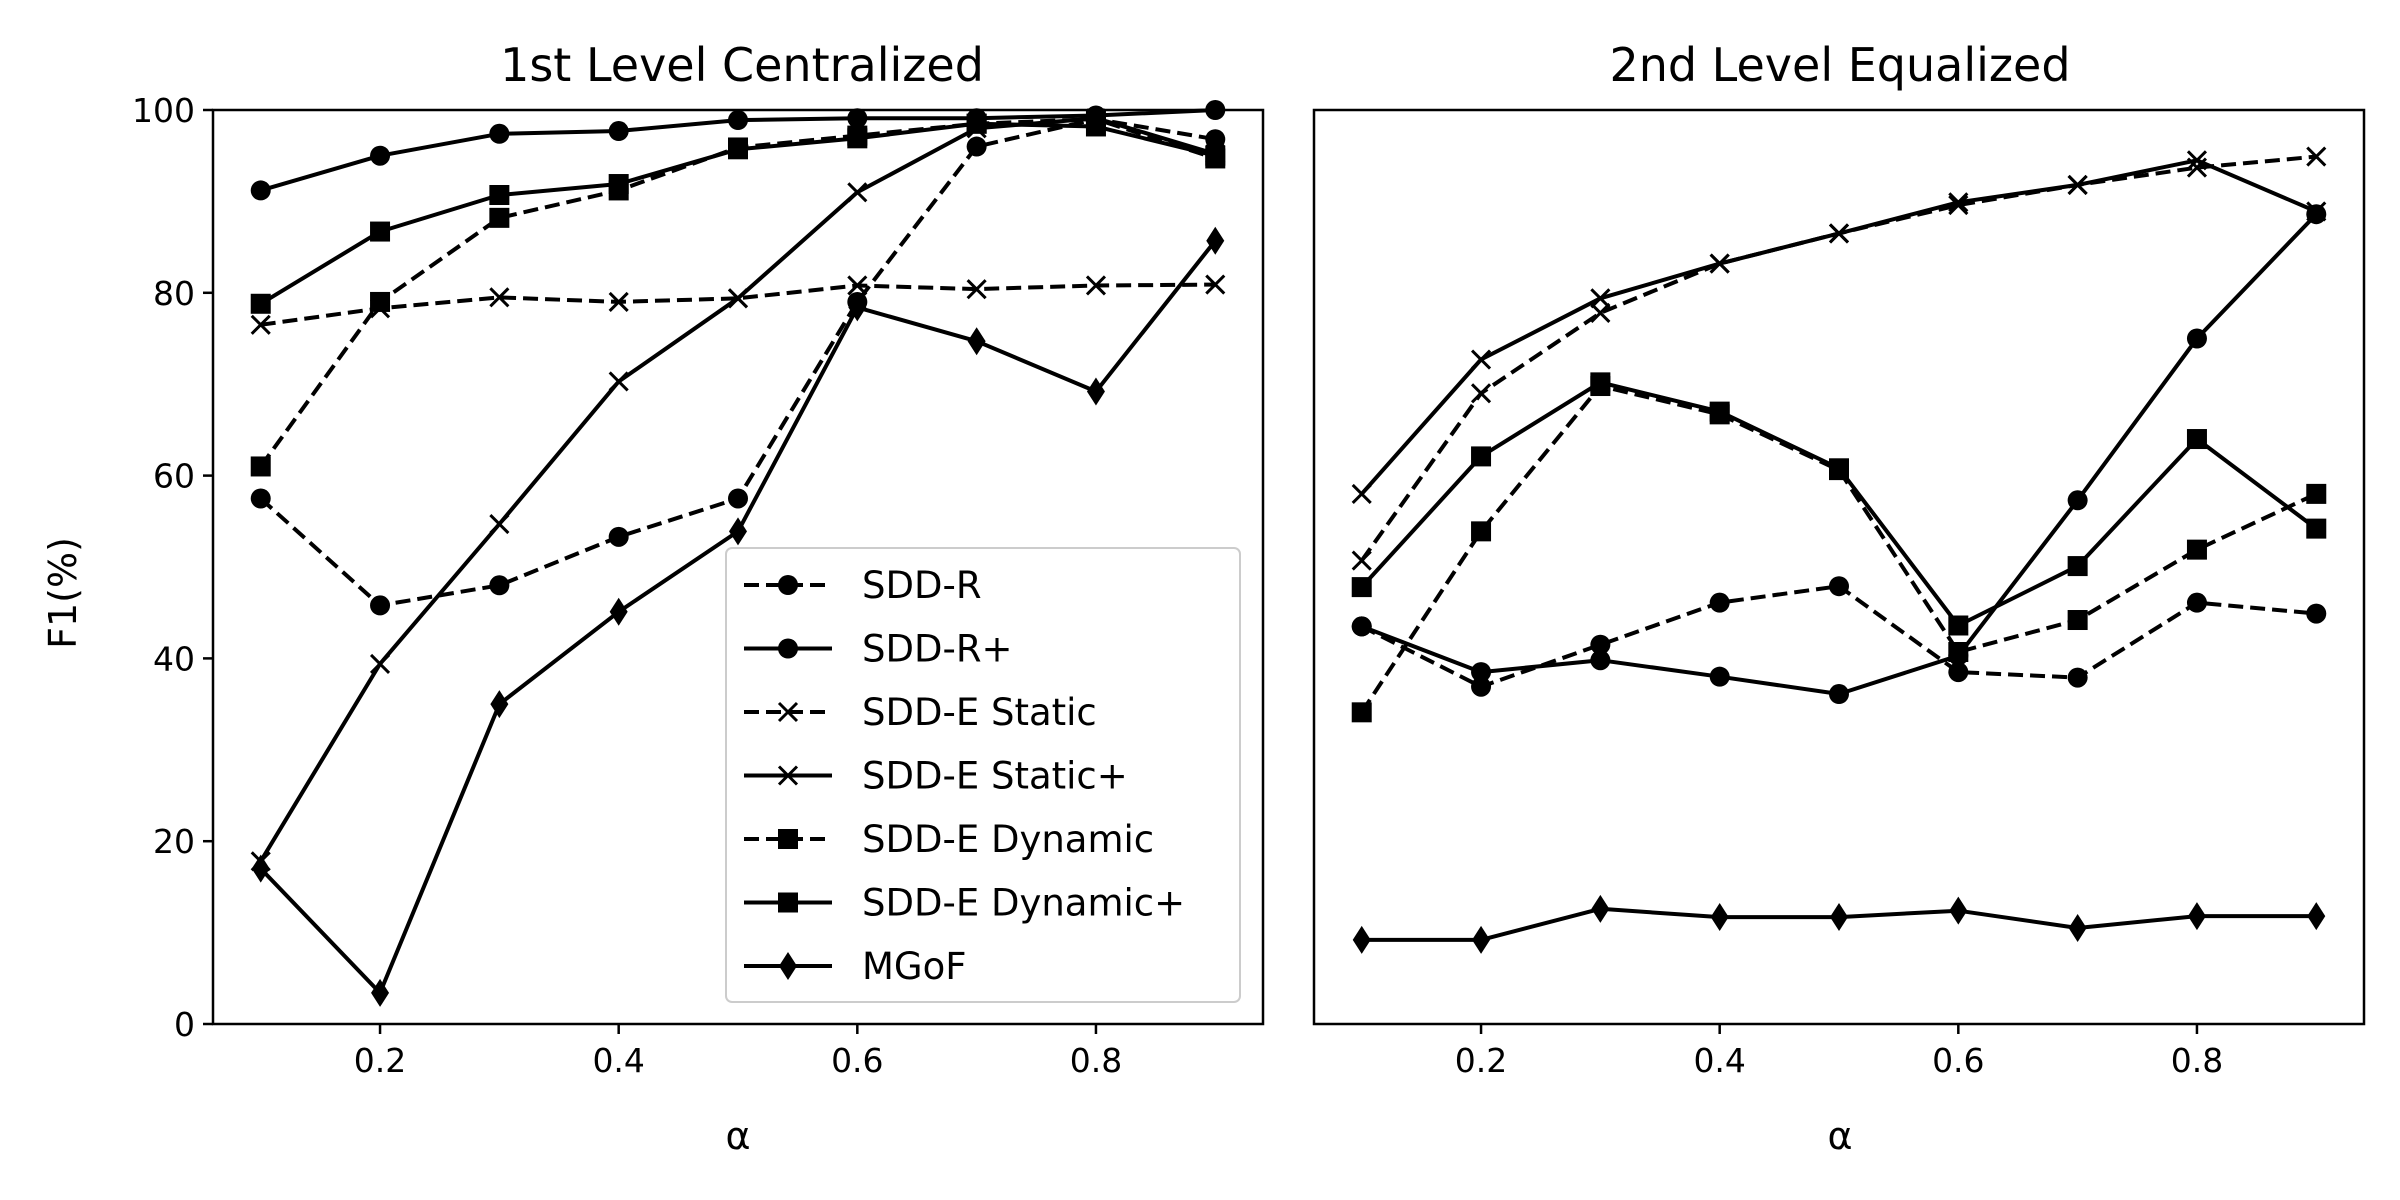 The width and height of the screenshot is (2400, 1200). Describe the element at coordinates (937, 649) in the screenshot. I see `legend-label: SDD-R+` at that location.